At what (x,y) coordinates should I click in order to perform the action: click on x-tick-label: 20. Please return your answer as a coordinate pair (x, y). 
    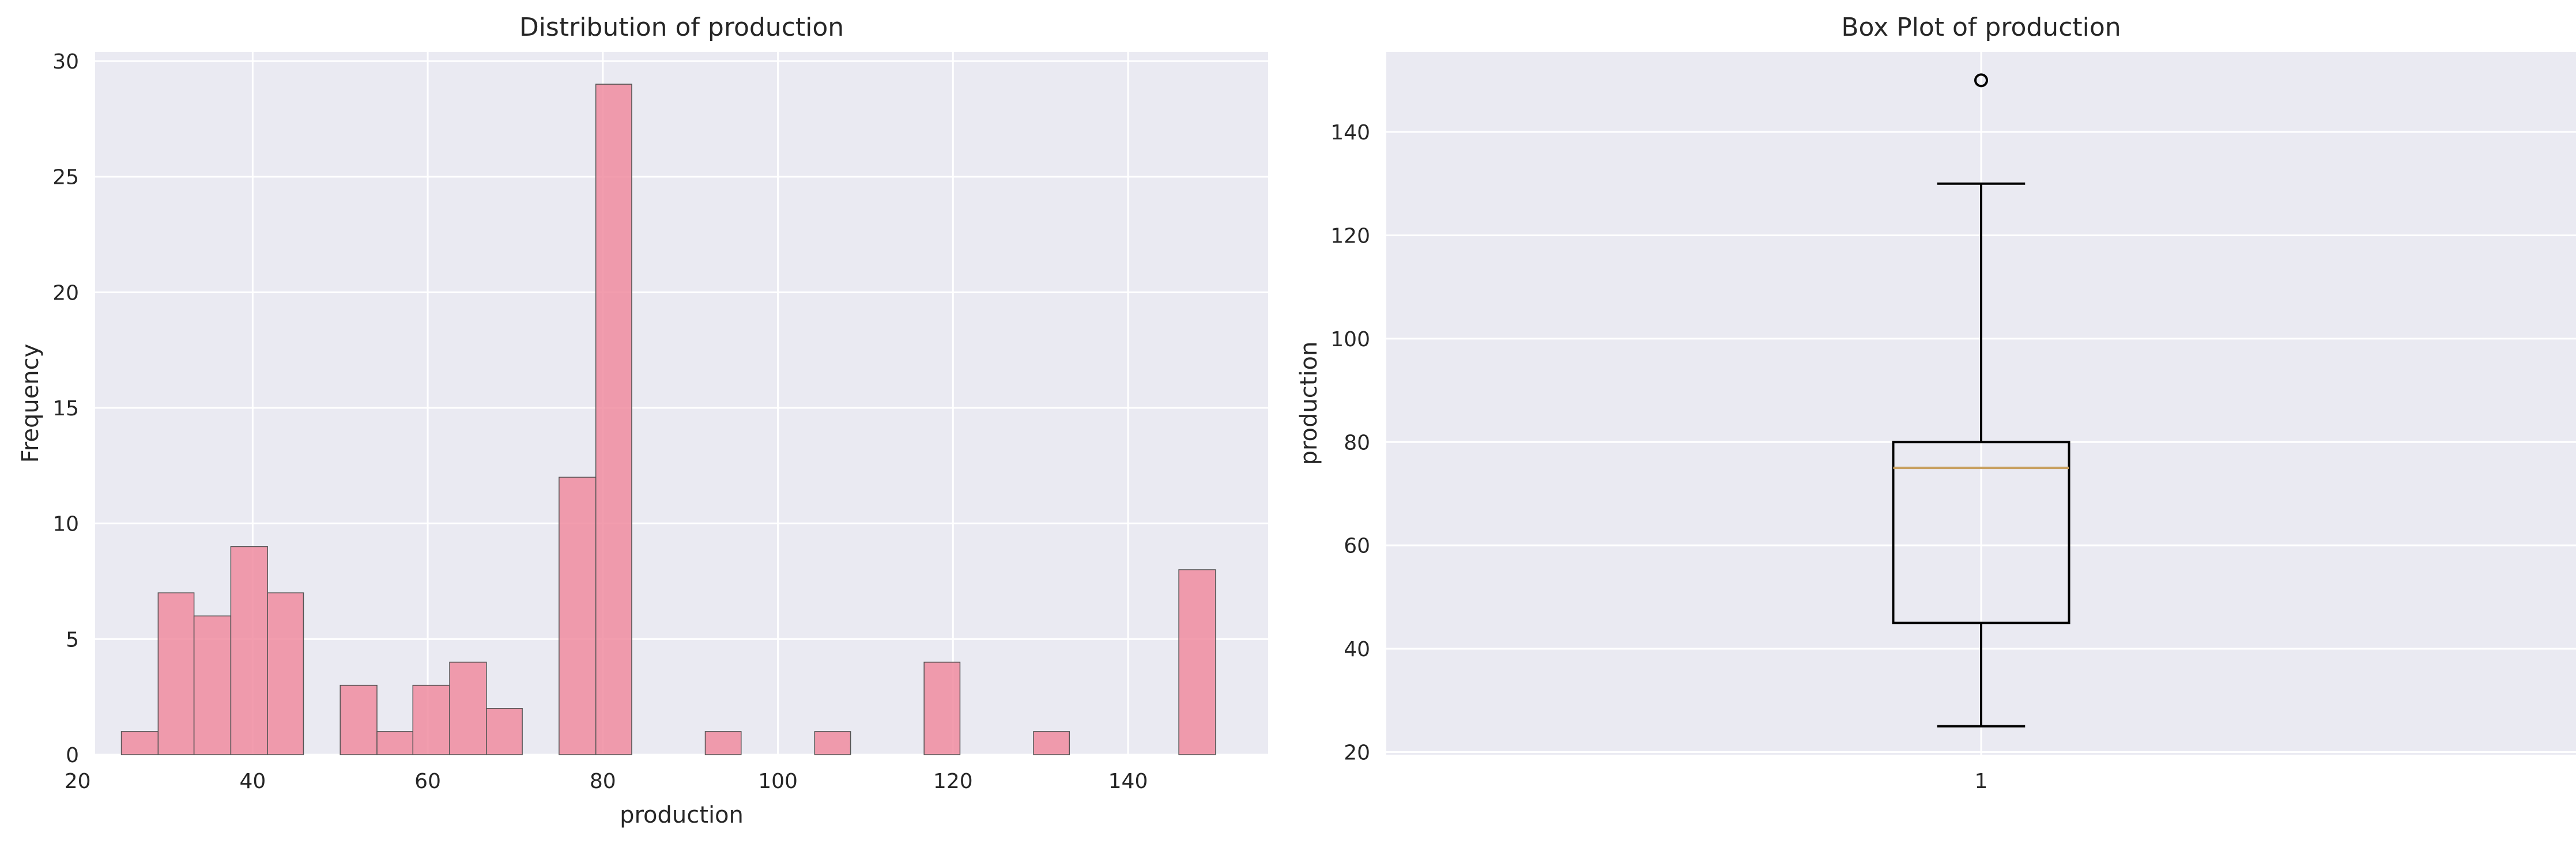
    Looking at the image, I should click on (78, 781).